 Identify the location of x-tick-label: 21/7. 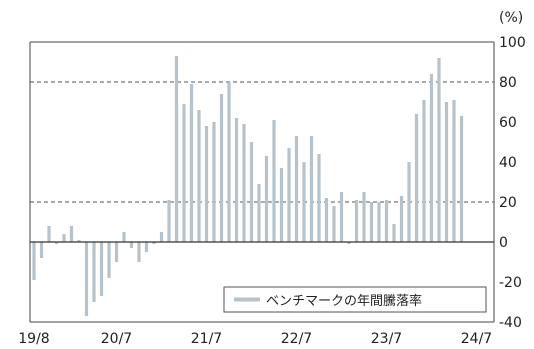
(206, 339).